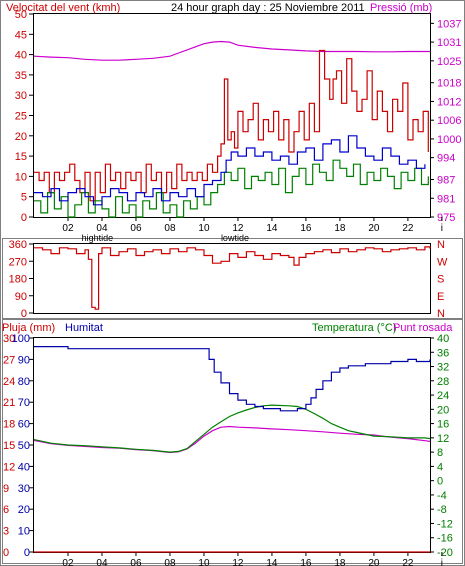 This screenshot has width=465, height=566. What do you see at coordinates (24, 314) in the screenshot?
I see `direction-tick-label: 0` at bounding box center [24, 314].